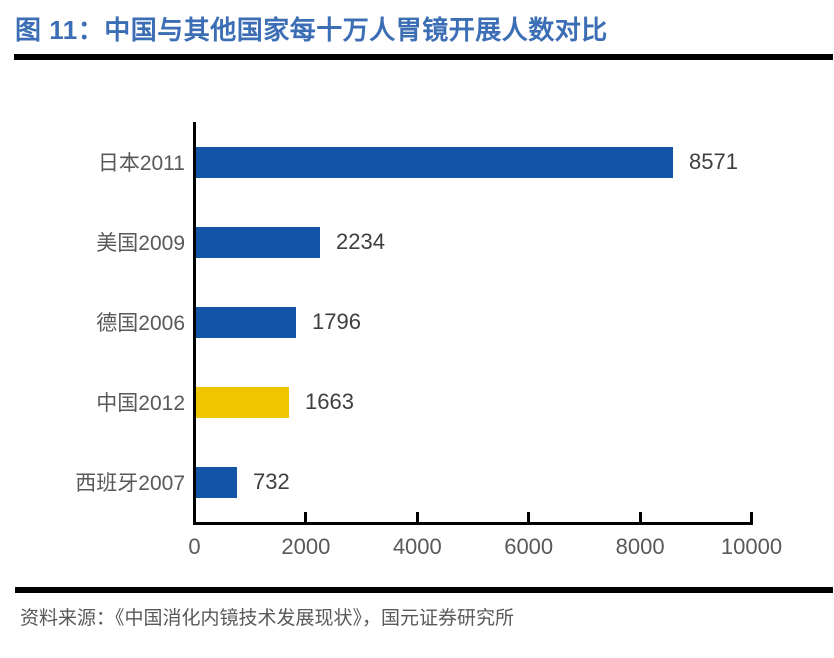 This screenshot has height=658, width=834. What do you see at coordinates (713, 161) in the screenshot?
I see `value-label: 8571` at bounding box center [713, 161].